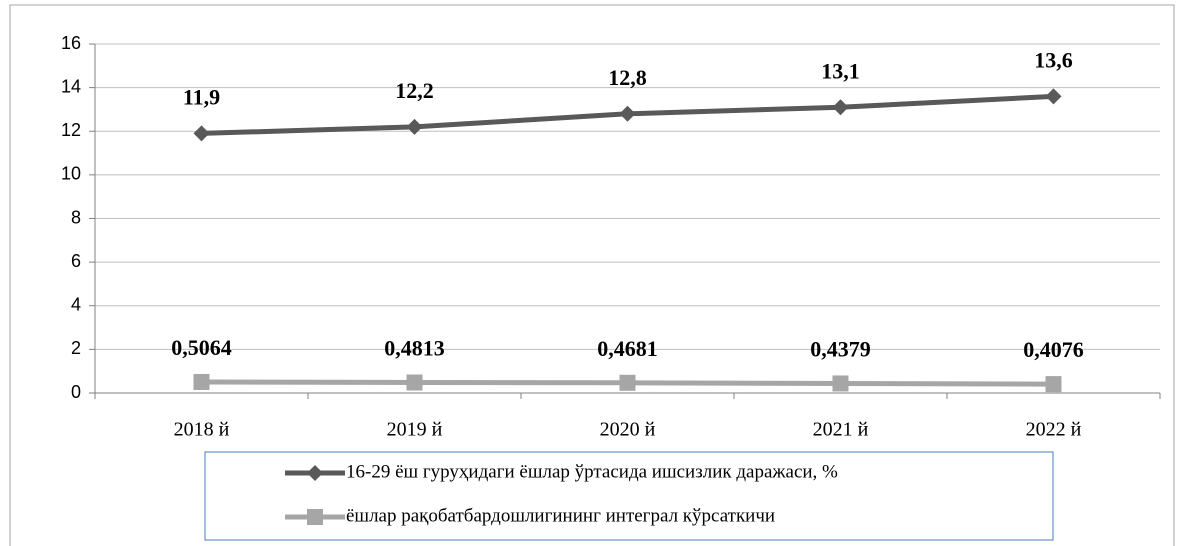 The image size is (1179, 546). What do you see at coordinates (76, 392) in the screenshot?
I see `y-tick-label: 0` at bounding box center [76, 392].